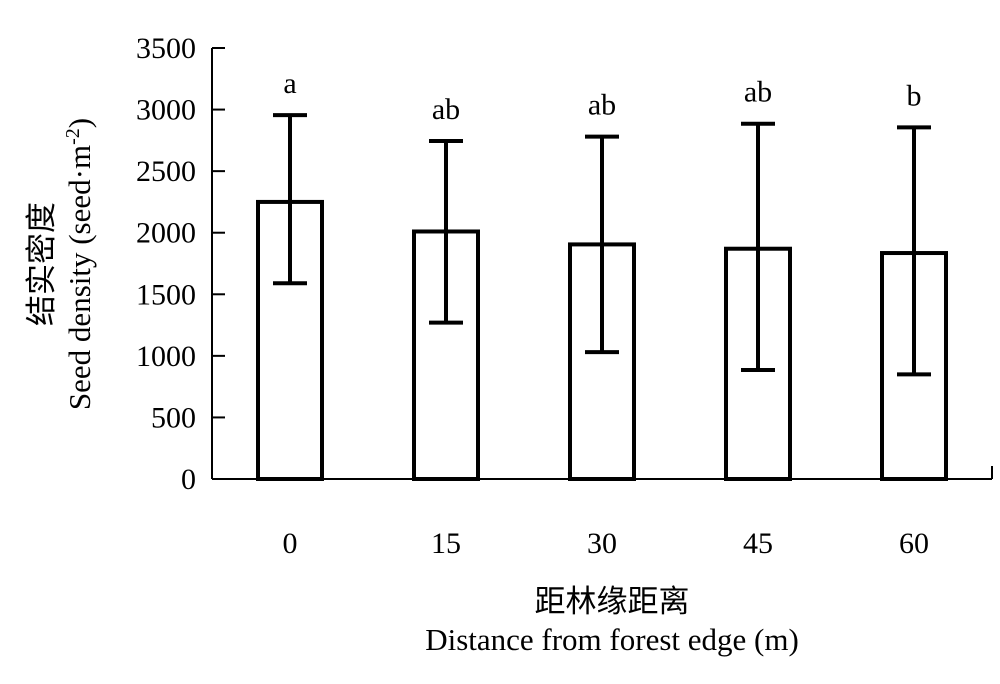 The width and height of the screenshot is (1000, 684). Describe the element at coordinates (289, 83) in the screenshot. I see `significance-label: a` at that location.